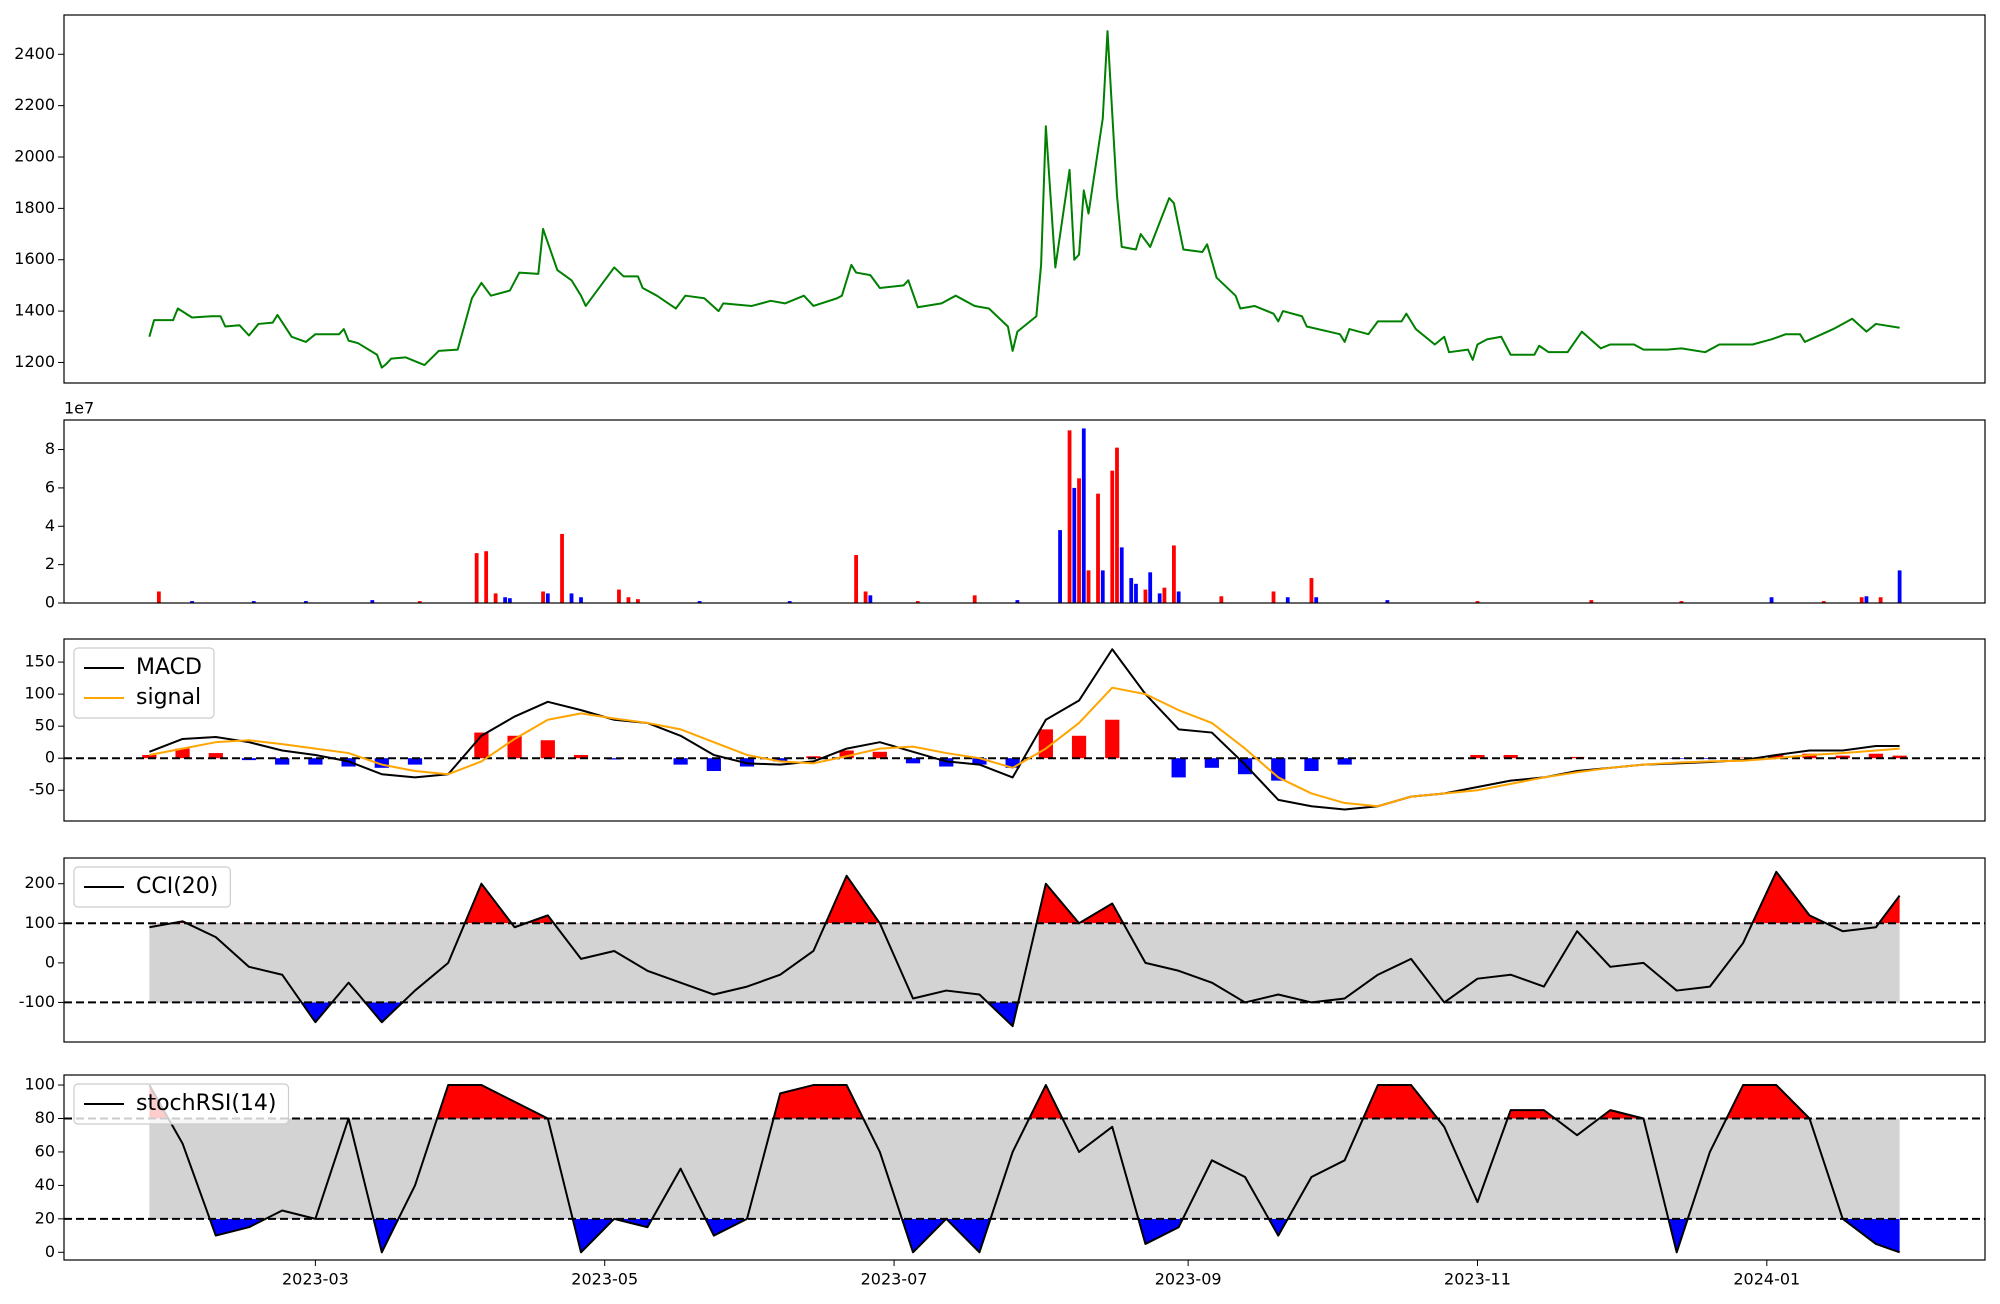 This screenshot has height=1304, width=2000. What do you see at coordinates (50, 563) in the screenshot?
I see `y-tick-label: 2` at bounding box center [50, 563].